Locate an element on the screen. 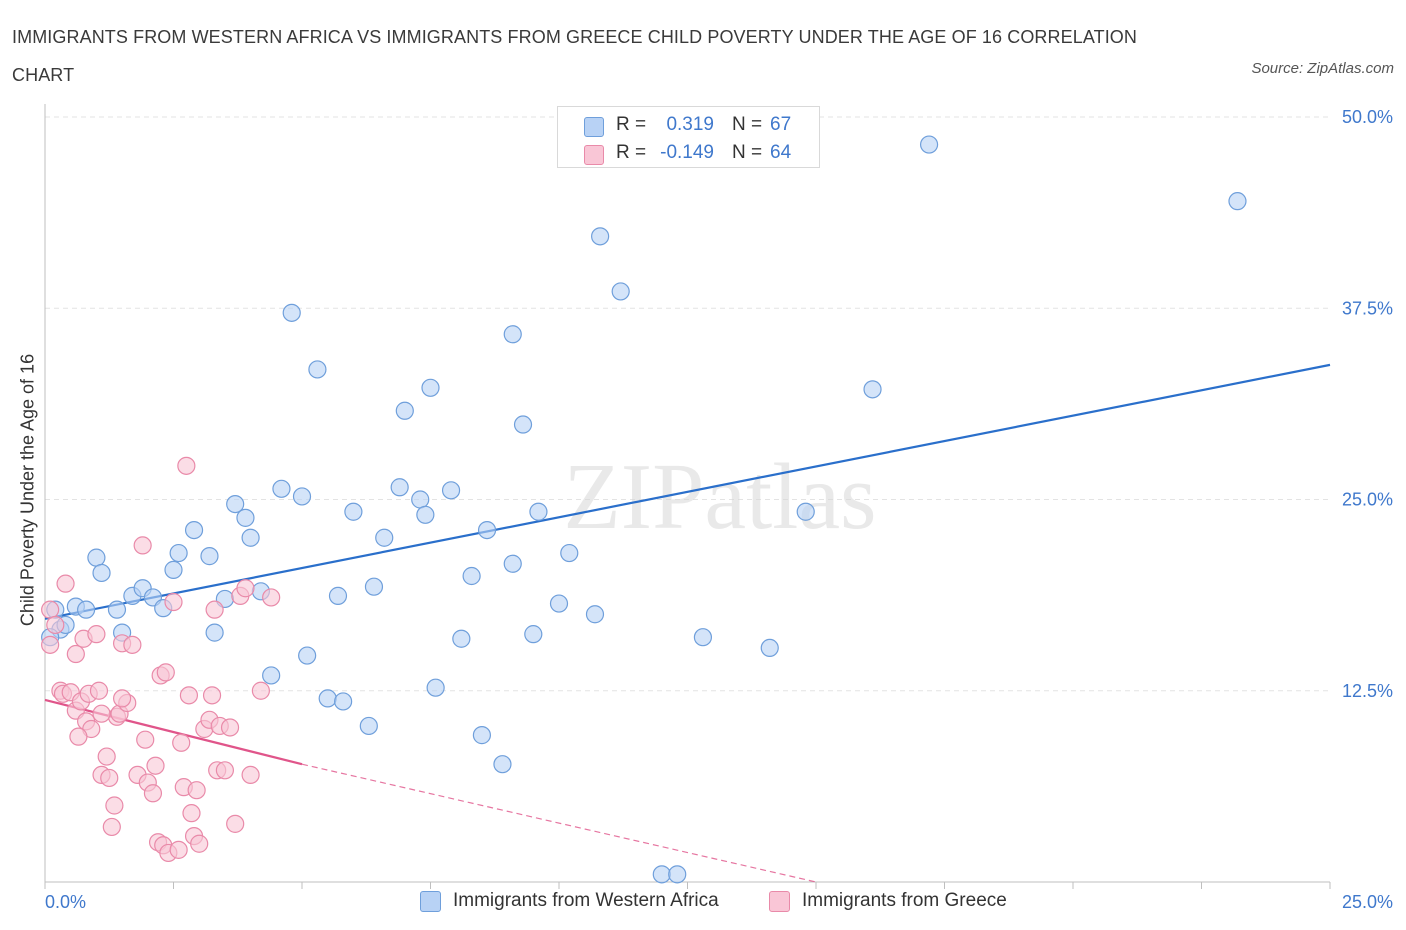 The height and width of the screenshot is (930, 1406). x-tick-label: 25.0% is located at coordinates (1367, 902).